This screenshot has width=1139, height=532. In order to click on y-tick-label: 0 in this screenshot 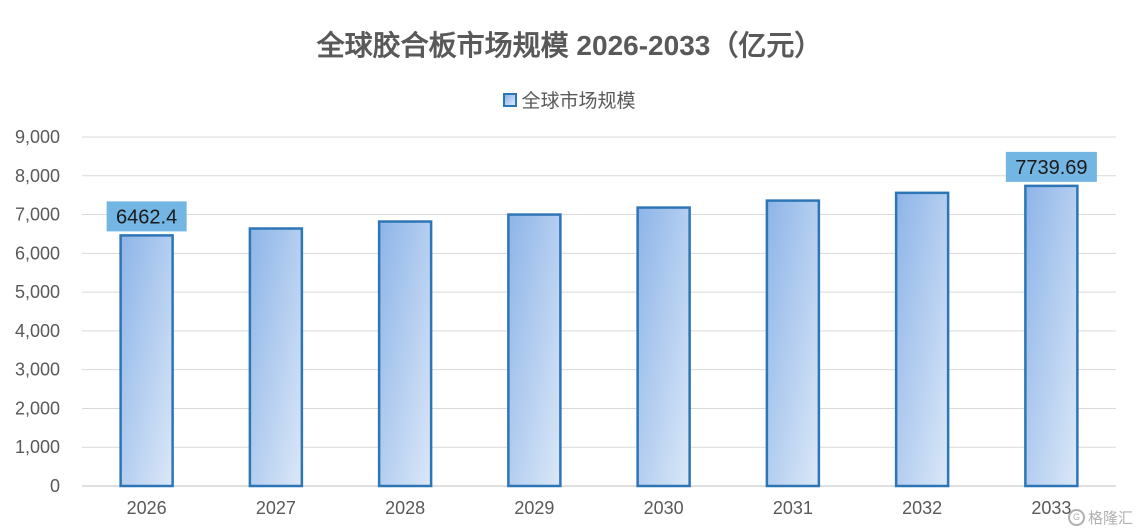, I will do `click(55, 486)`.